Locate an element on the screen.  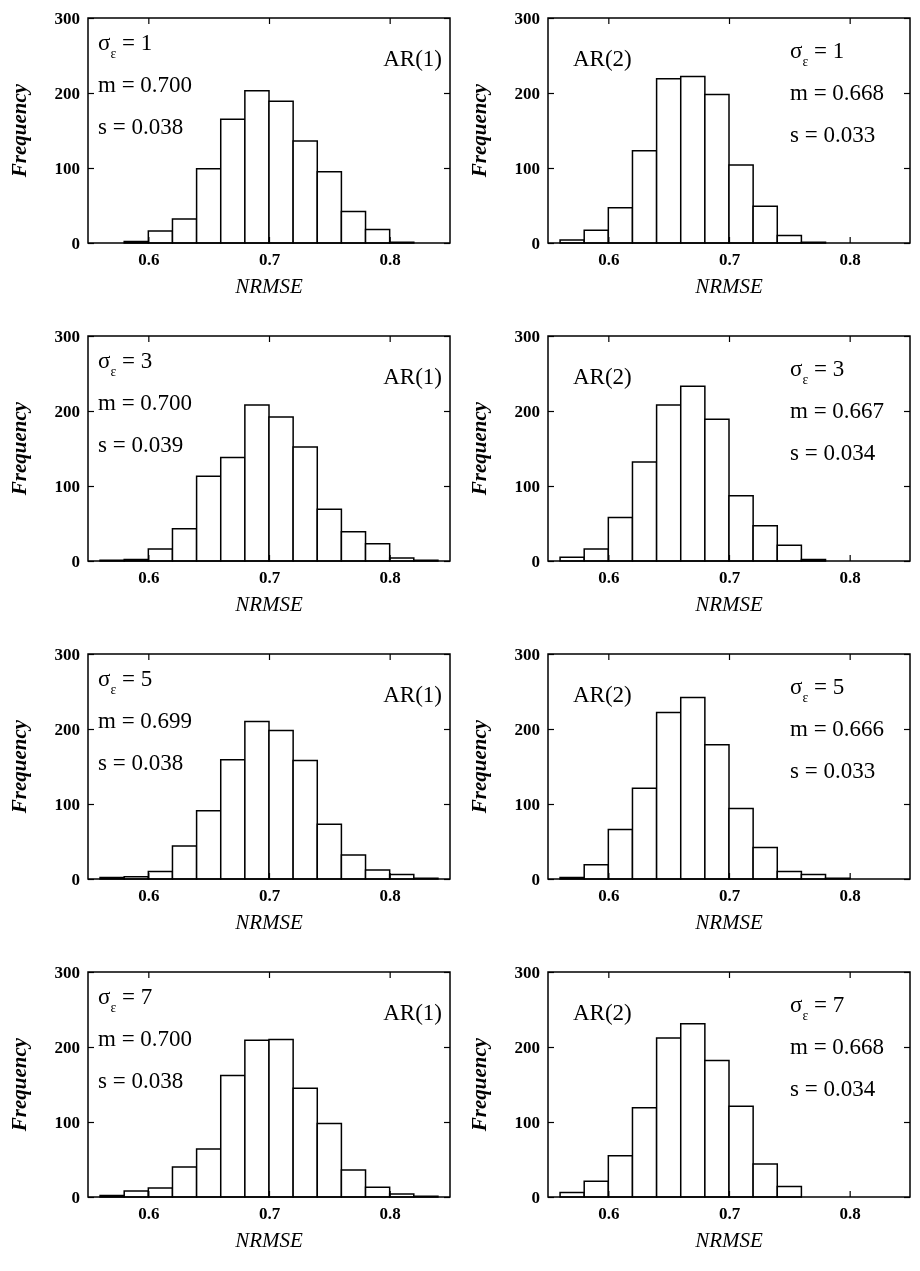
annotation: m = 0.699 is located at coordinates (145, 720).